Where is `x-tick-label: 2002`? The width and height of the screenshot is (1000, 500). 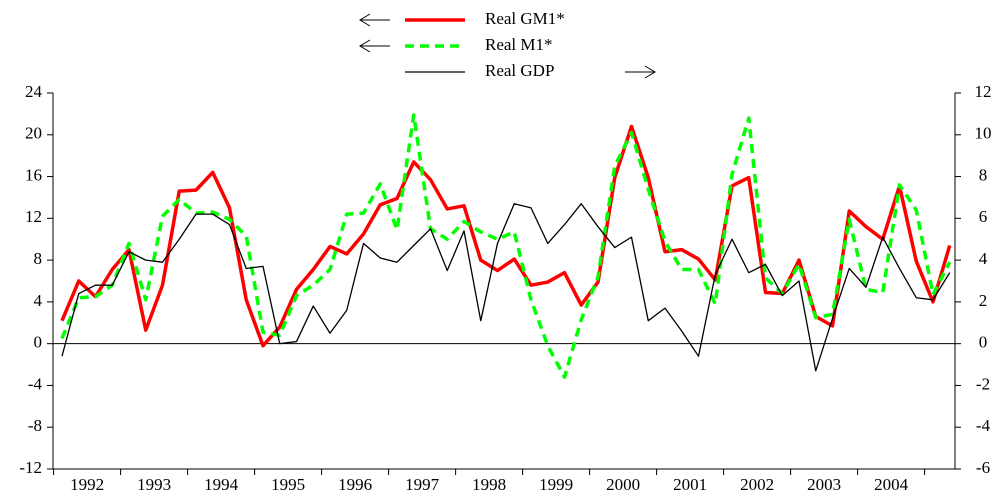
x-tick-label: 2002 is located at coordinates (757, 484).